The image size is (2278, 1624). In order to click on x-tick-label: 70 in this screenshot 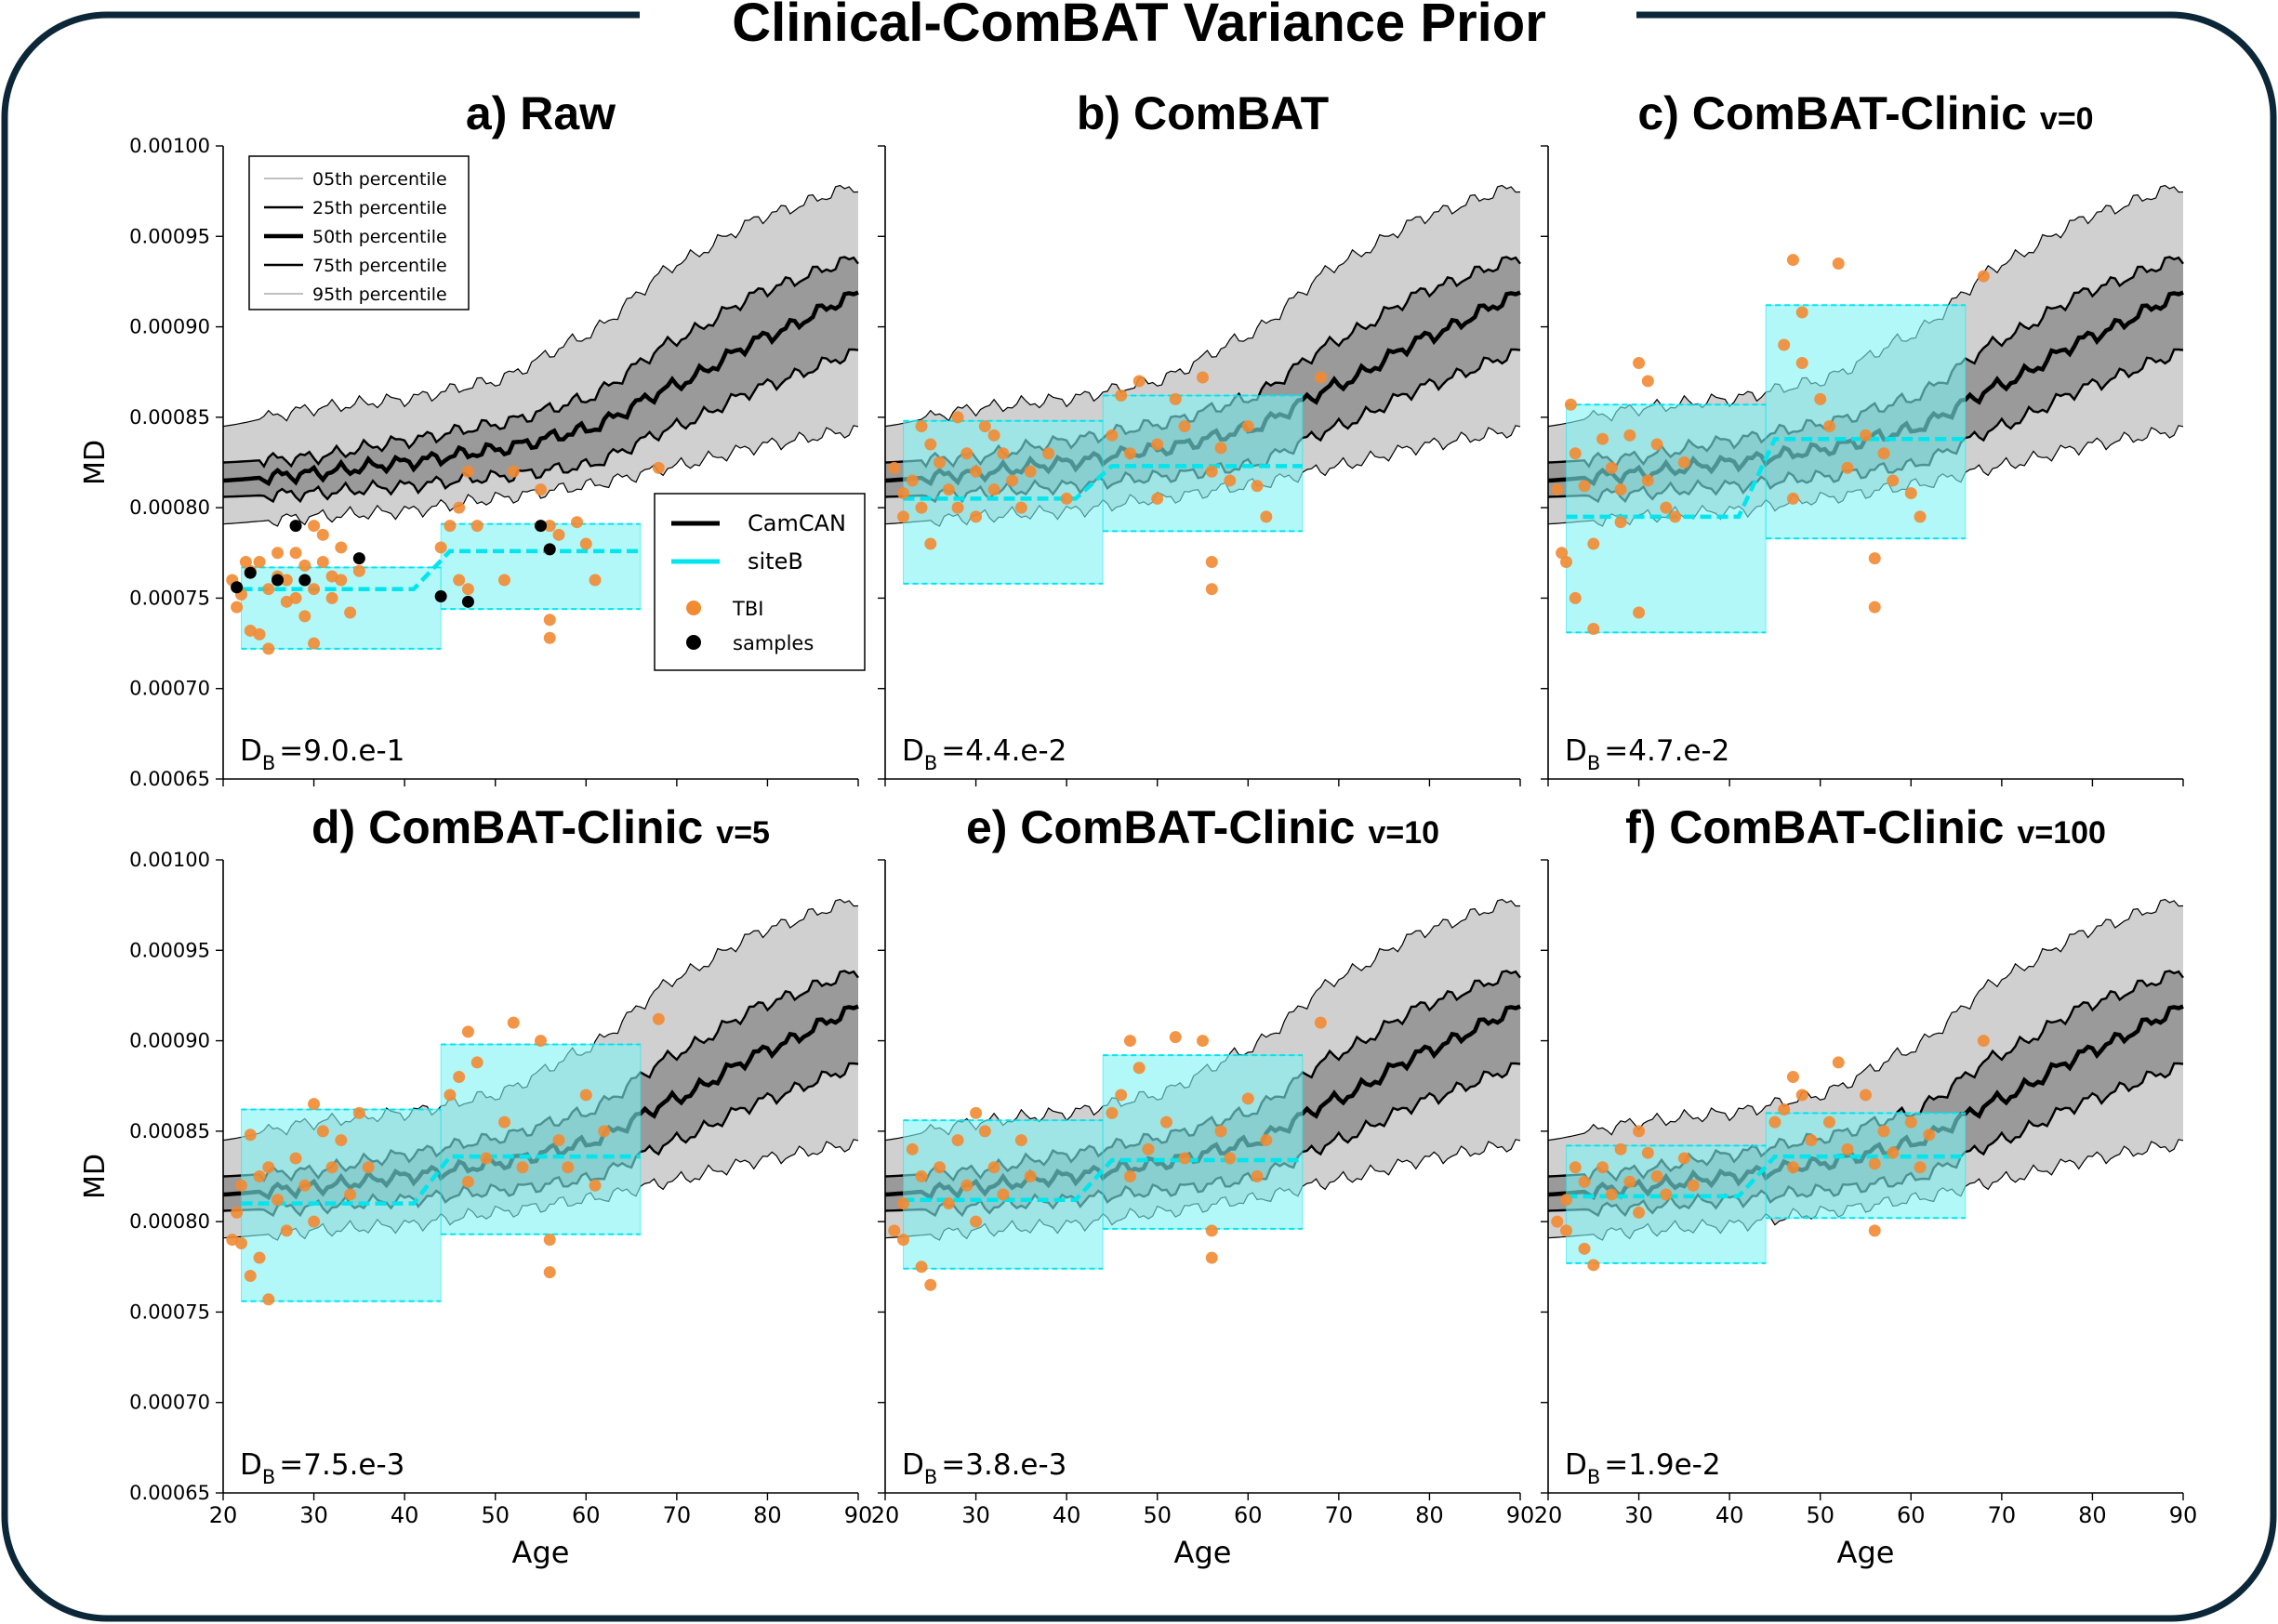, I will do `click(677, 1515)`.